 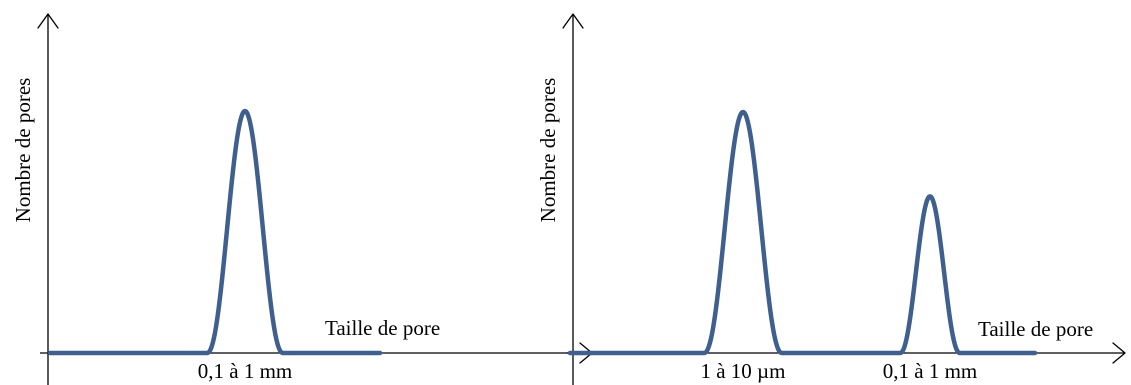 I want to click on chart-right-x-axis-label: Taille de pore, so click(x=1035, y=329).